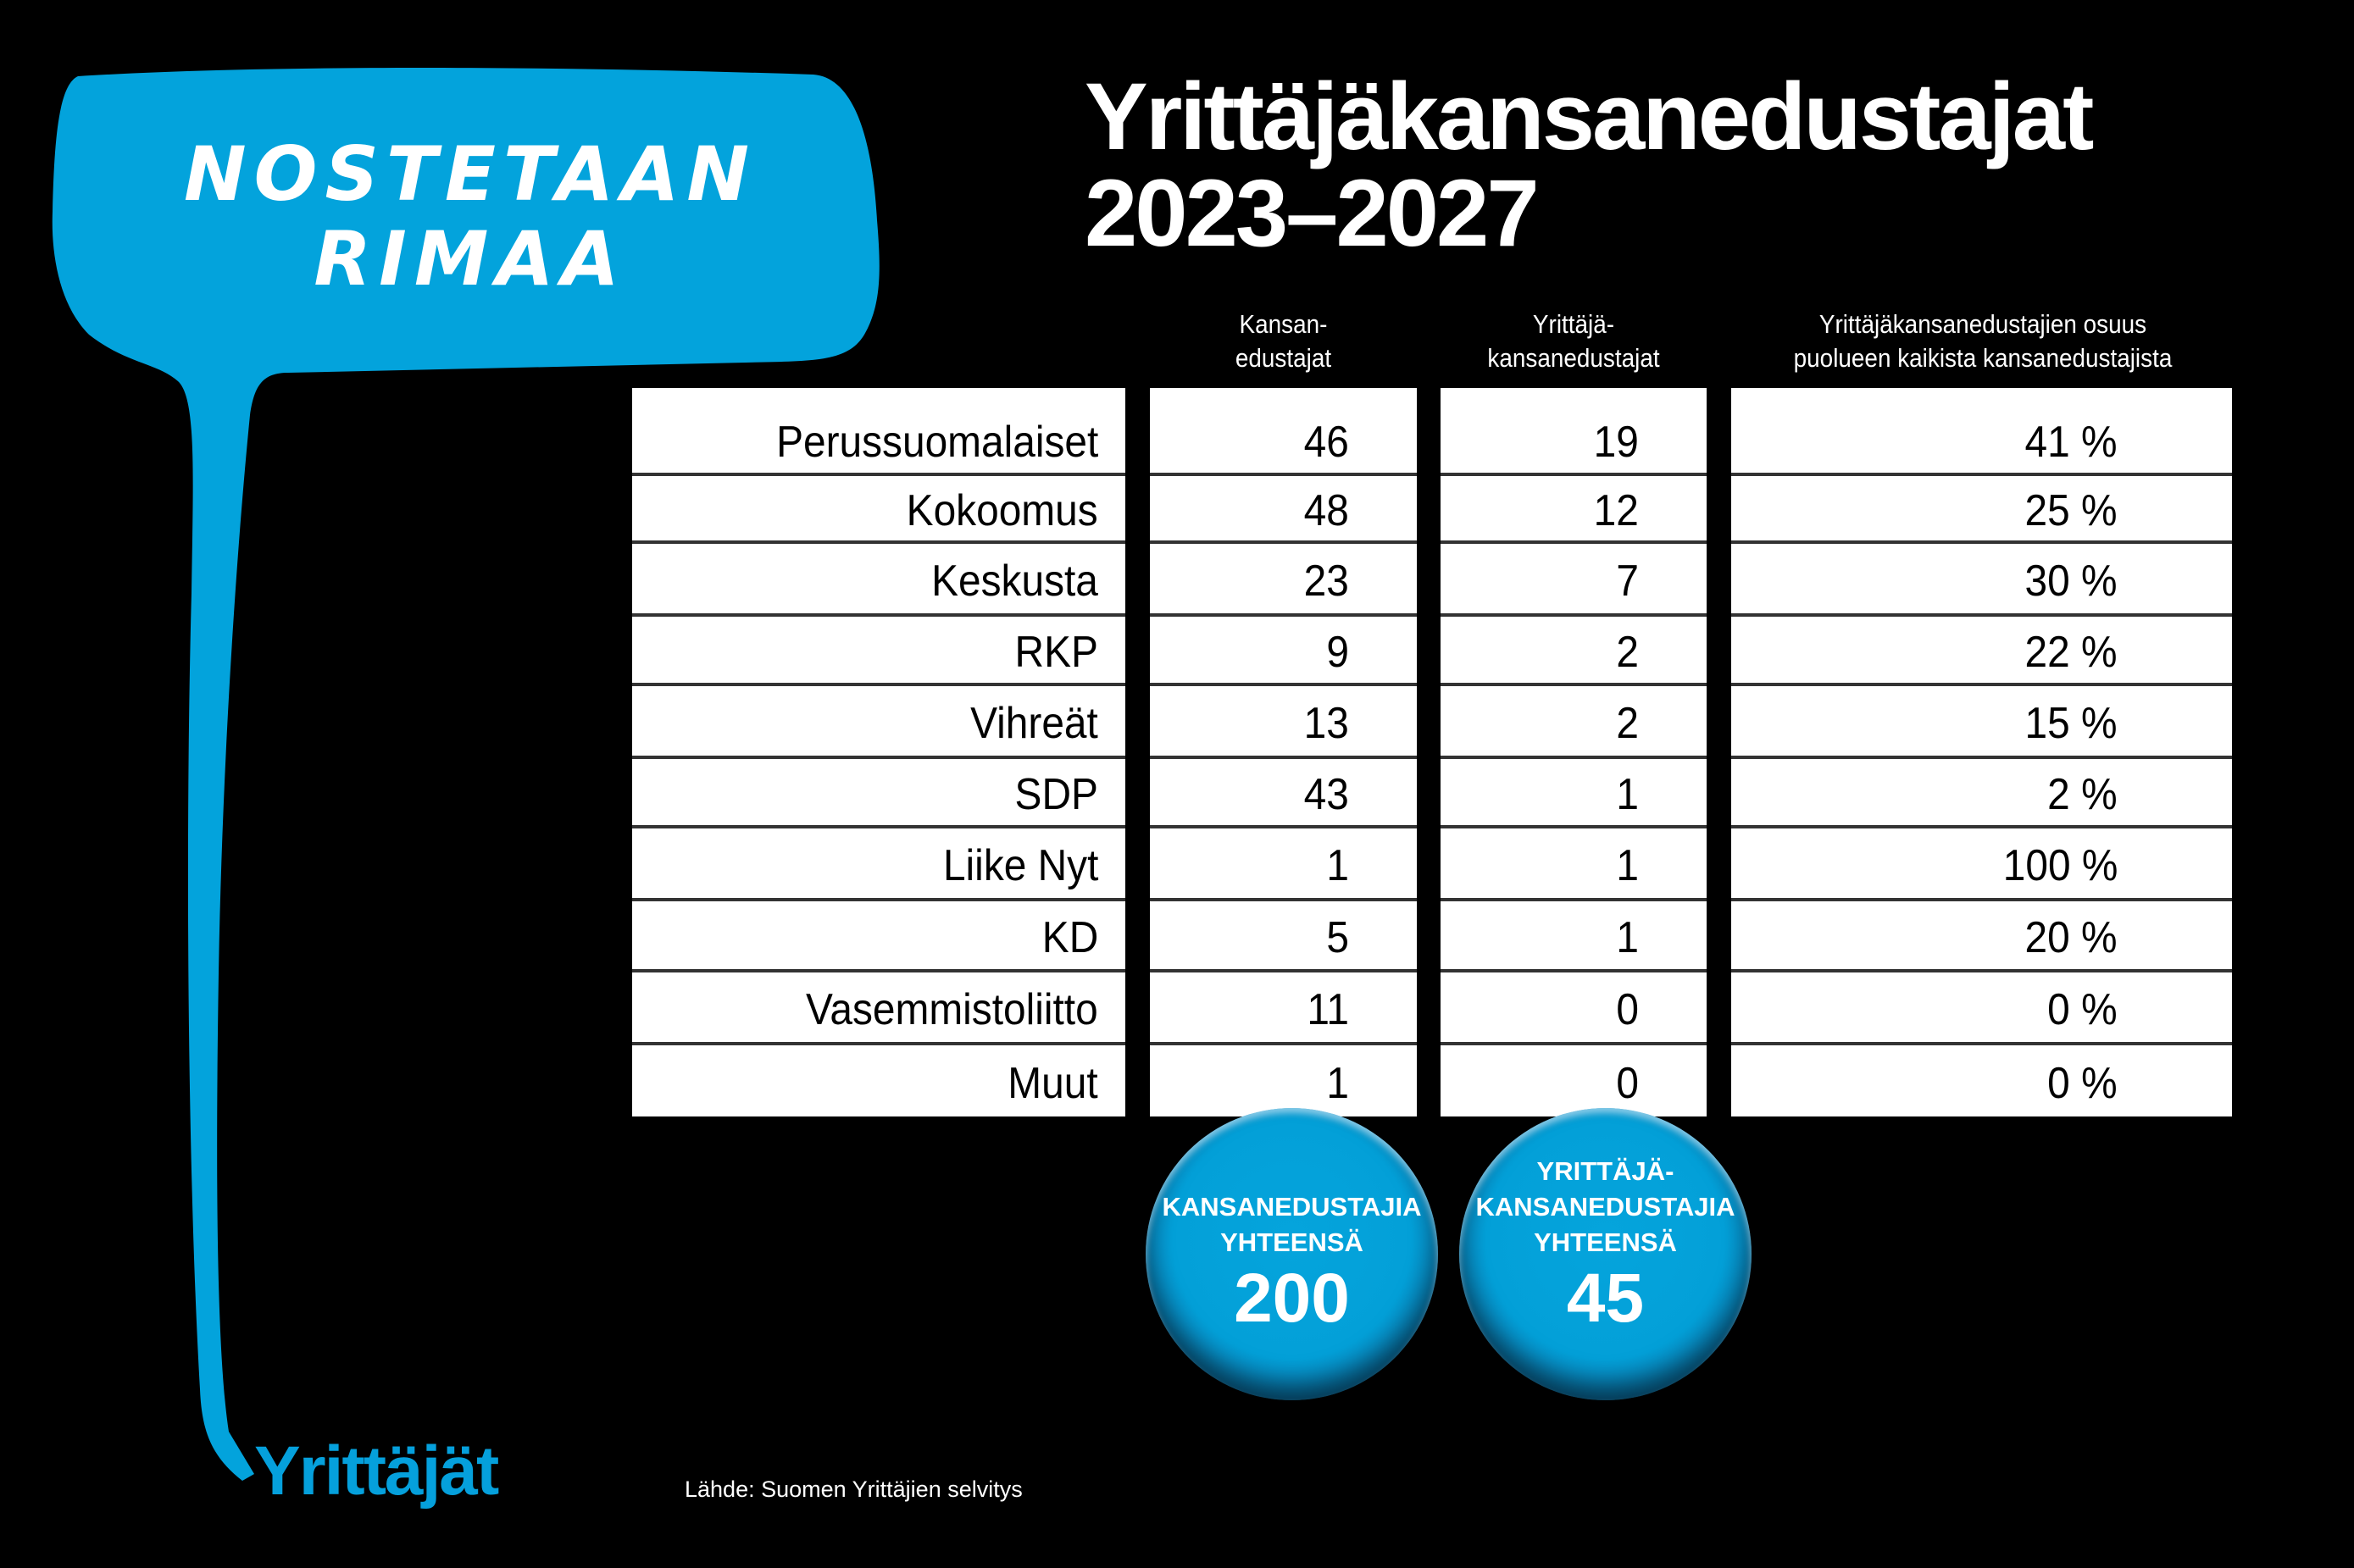 Image resolution: width=2354 pixels, height=1568 pixels. I want to click on share-cell: 100 %, so click(1981, 864).